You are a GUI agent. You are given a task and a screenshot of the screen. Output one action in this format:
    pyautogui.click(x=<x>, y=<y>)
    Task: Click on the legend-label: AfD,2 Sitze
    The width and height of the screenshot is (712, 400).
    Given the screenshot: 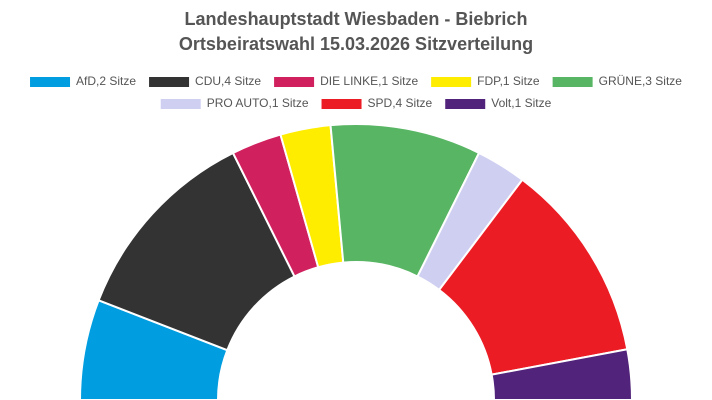 What is the action you would take?
    pyautogui.click(x=106, y=81)
    